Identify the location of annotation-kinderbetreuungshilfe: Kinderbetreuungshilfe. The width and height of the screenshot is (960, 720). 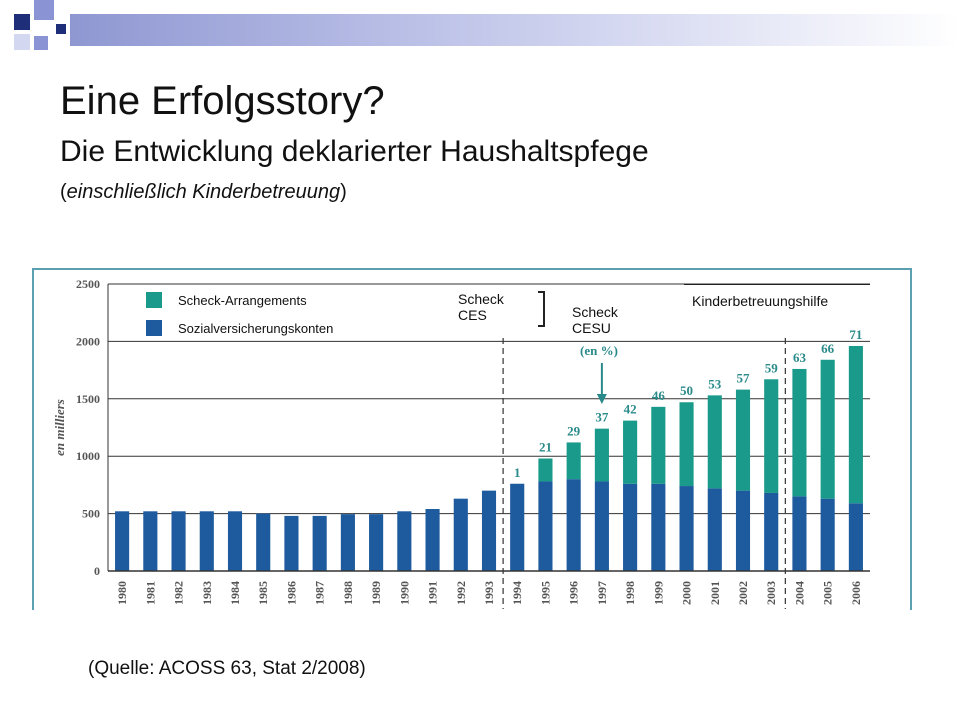
(777, 298).